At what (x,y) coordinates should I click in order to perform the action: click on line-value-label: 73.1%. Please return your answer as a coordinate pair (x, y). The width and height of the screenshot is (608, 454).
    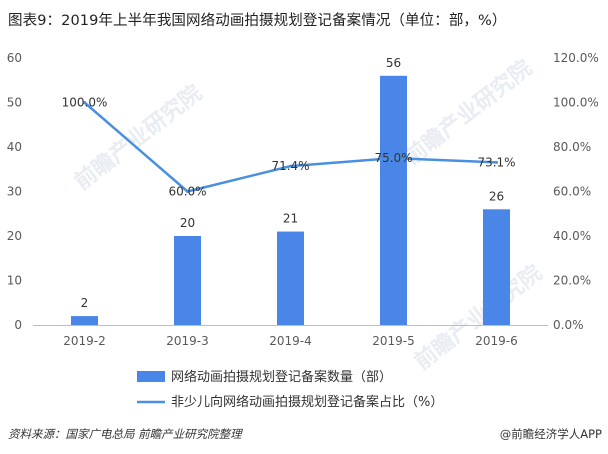
    Looking at the image, I should click on (496, 162).